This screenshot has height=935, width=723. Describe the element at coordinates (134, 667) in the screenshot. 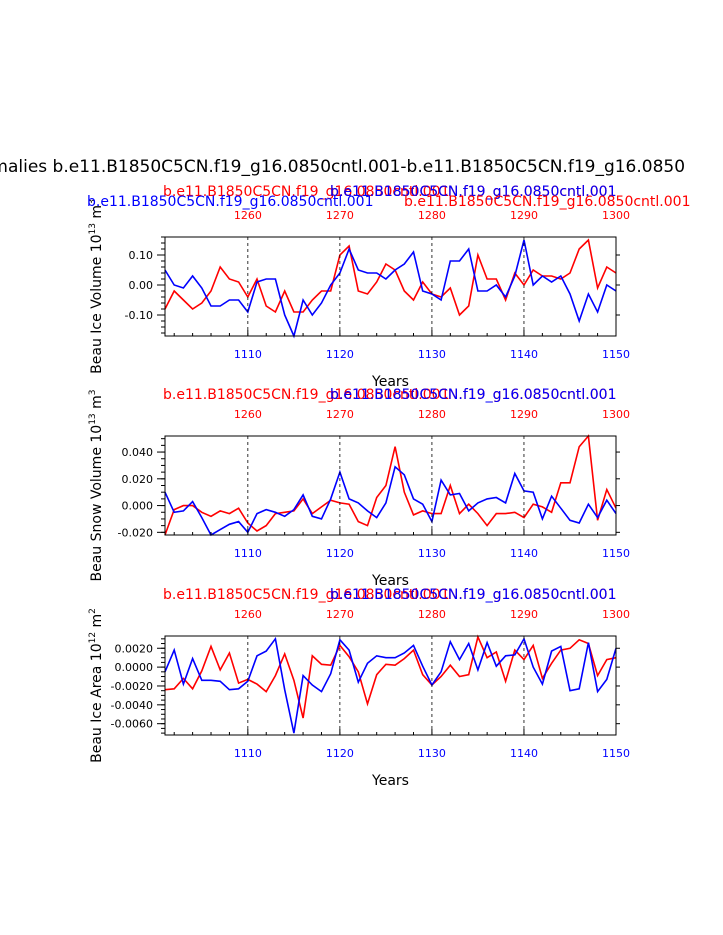

I see `y-tick-label: 0.0000` at that location.